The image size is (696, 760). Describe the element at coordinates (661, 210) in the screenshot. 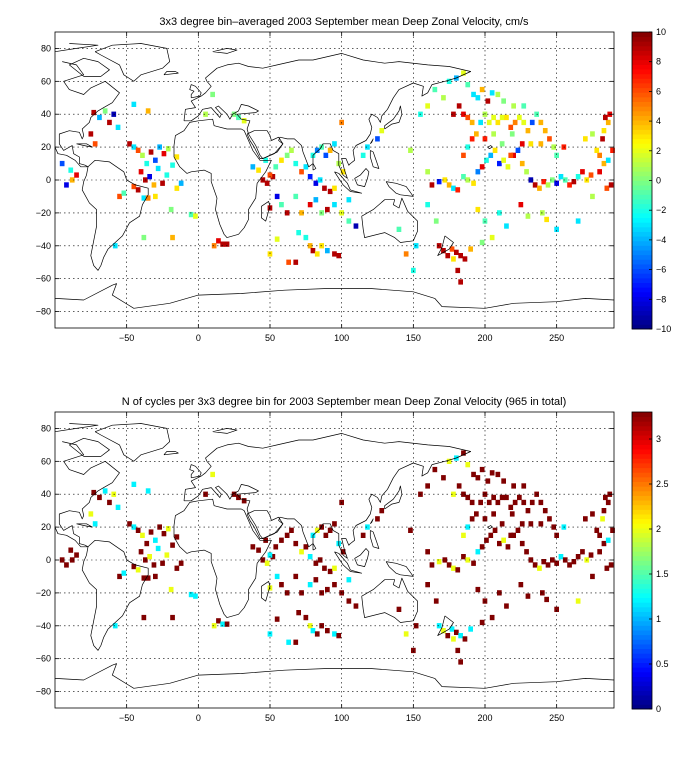

I see `colorbar-tick-label: −2` at that location.